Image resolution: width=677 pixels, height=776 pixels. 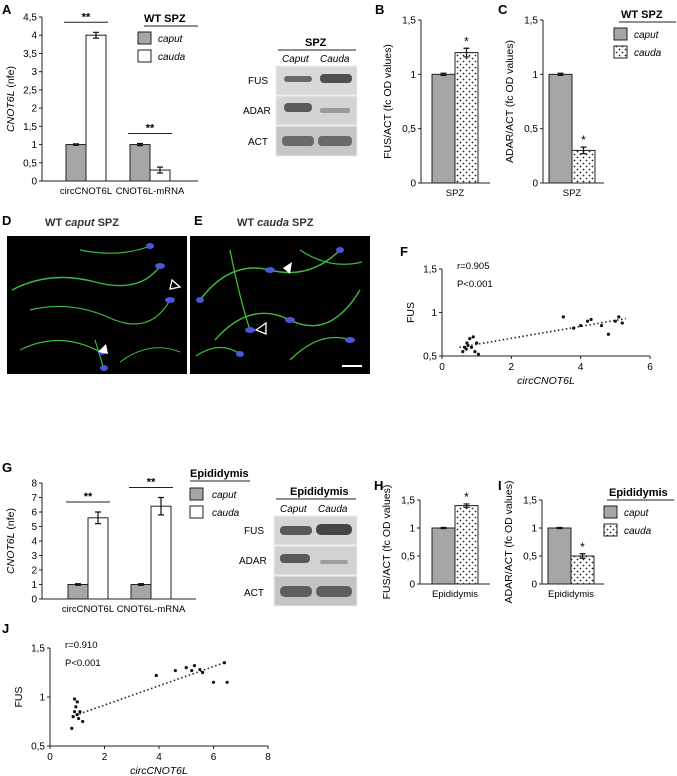 I want to click on y-tick-label-c-2: 1, so click(x=535, y=75).